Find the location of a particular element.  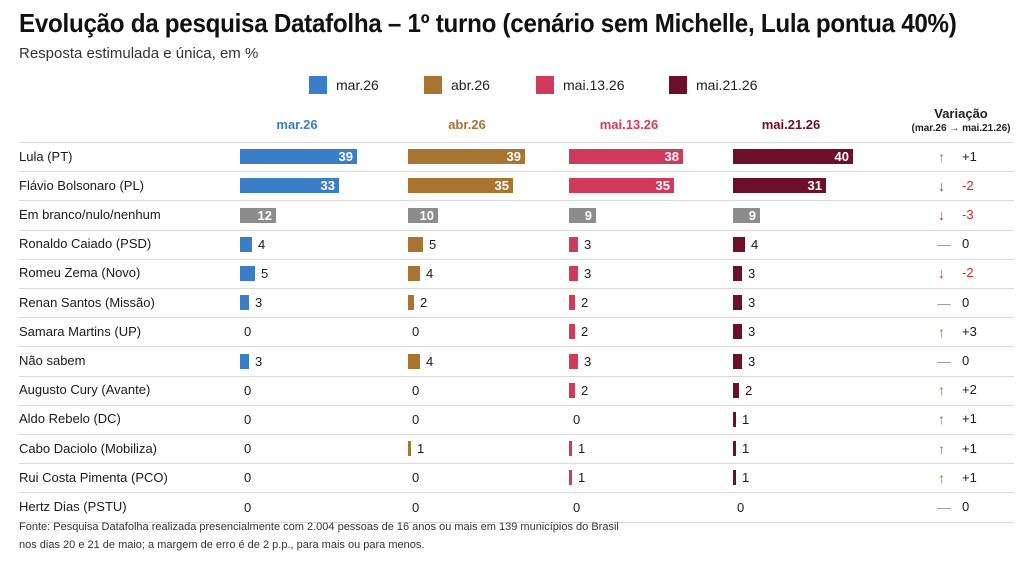

legend-label: mar.26 is located at coordinates (357, 85).